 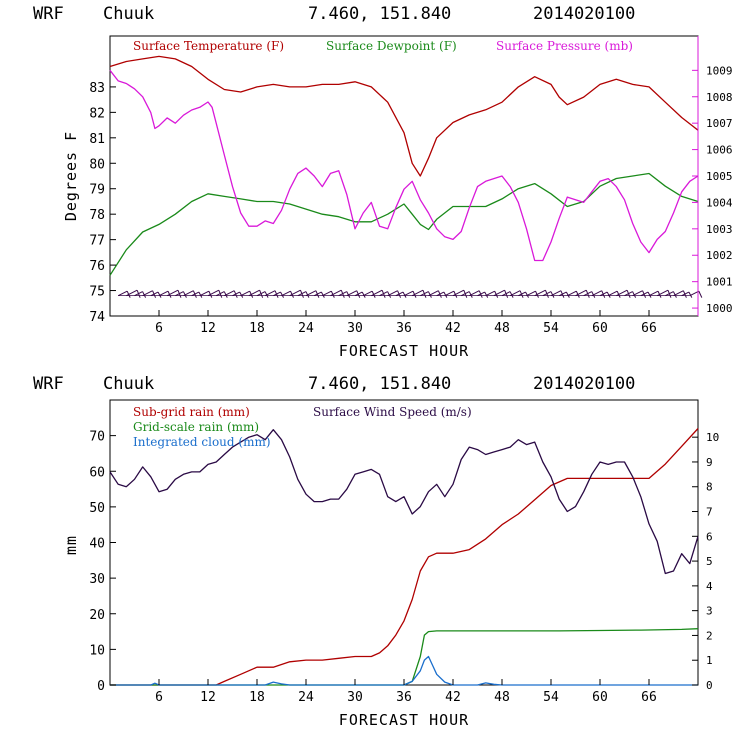 I want to click on x-axis-label-2: FORECAST HOUR, so click(x=404, y=720).